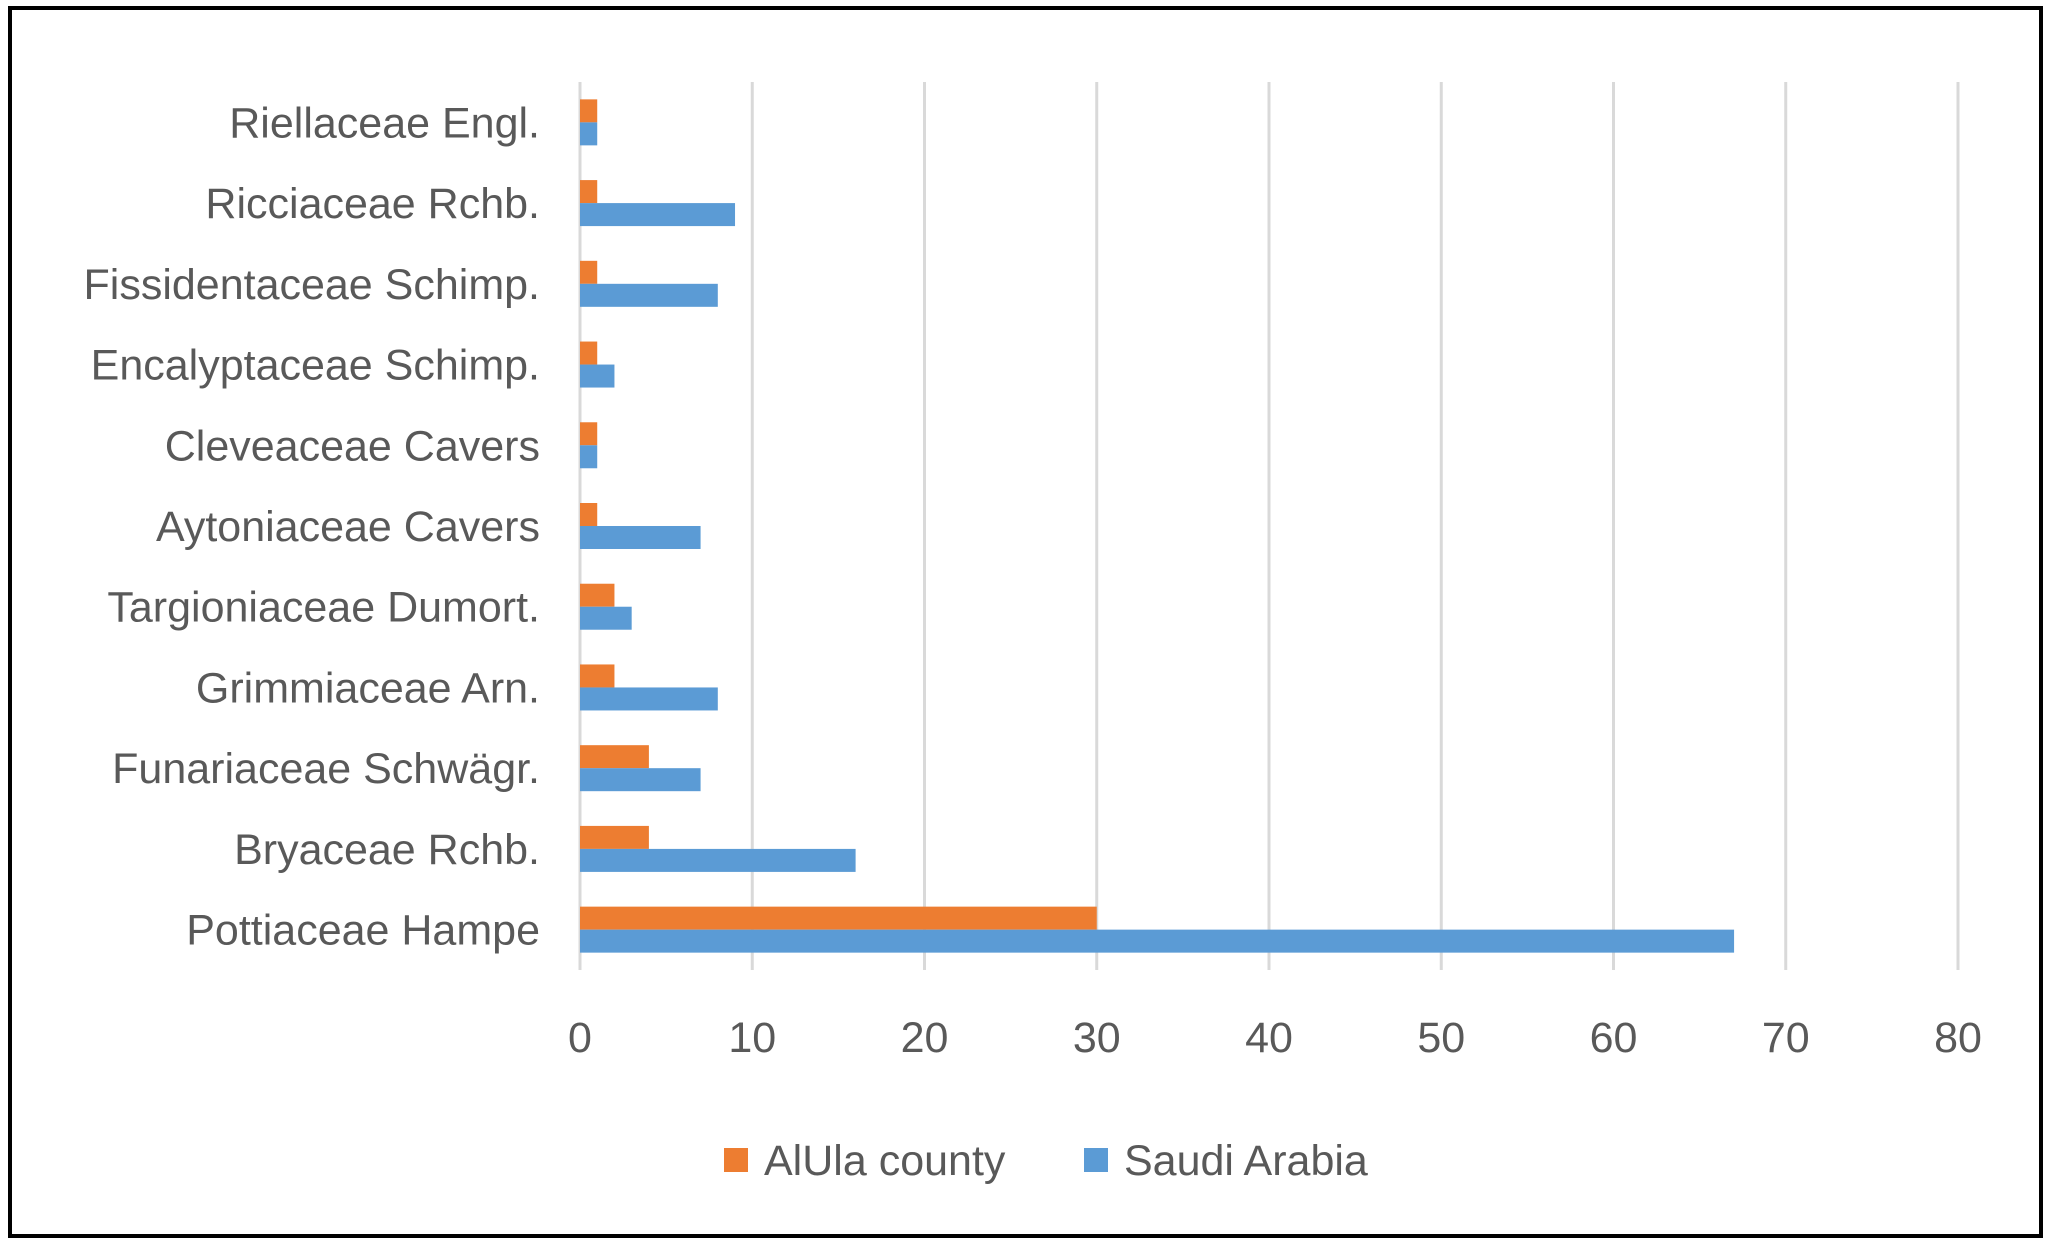  What do you see at coordinates (323, 608) in the screenshot?
I see `category-label-targioniaceae-dumort: Targioniaceae Dumort.` at bounding box center [323, 608].